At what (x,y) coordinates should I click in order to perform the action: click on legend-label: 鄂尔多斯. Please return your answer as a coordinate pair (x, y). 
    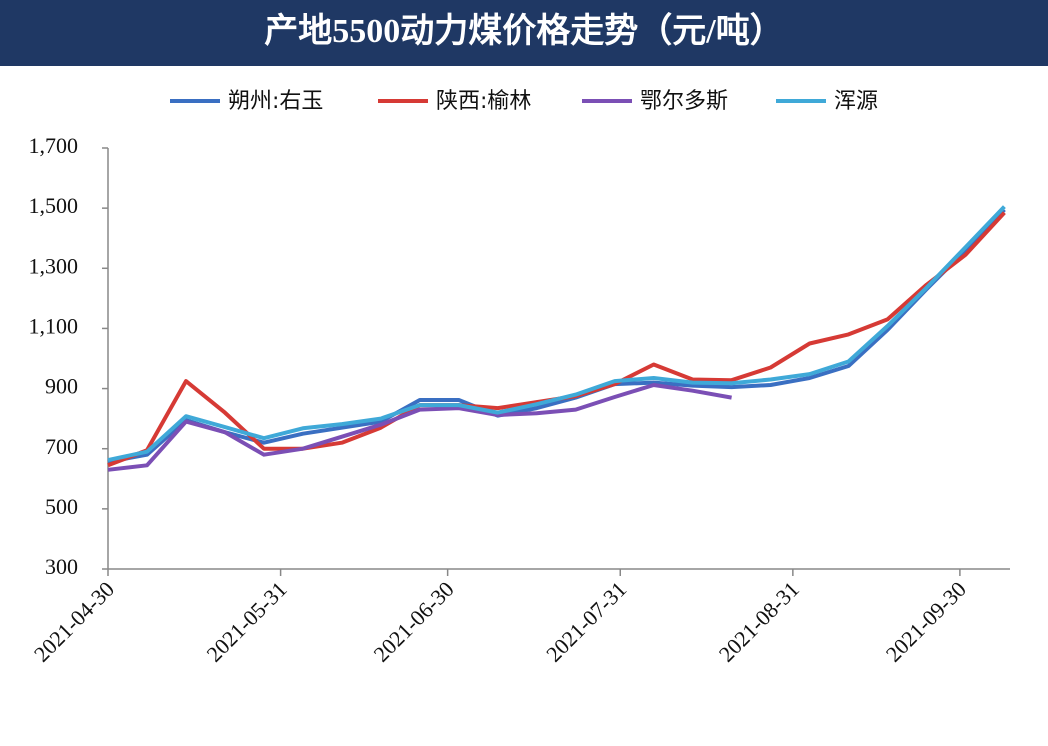
    Looking at the image, I should click on (684, 101).